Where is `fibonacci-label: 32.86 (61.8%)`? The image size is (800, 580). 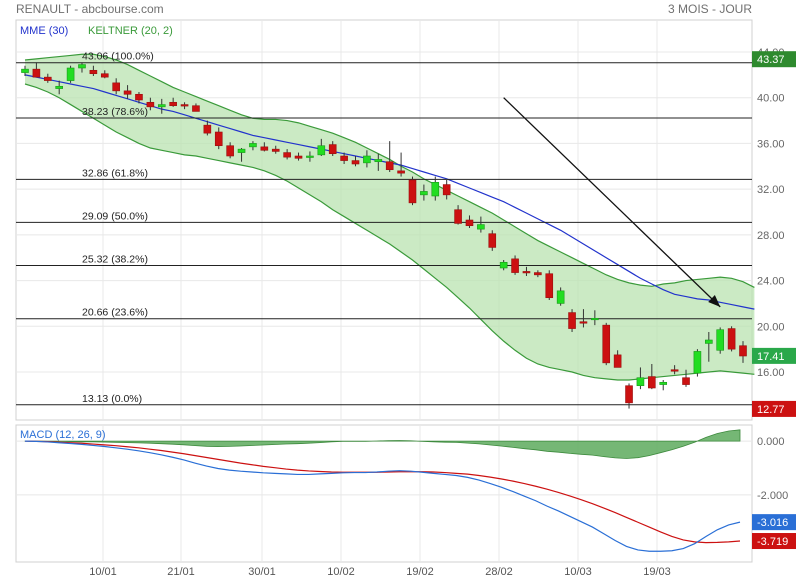 fibonacci-label: 32.86 (61.8%) is located at coordinates (115, 173).